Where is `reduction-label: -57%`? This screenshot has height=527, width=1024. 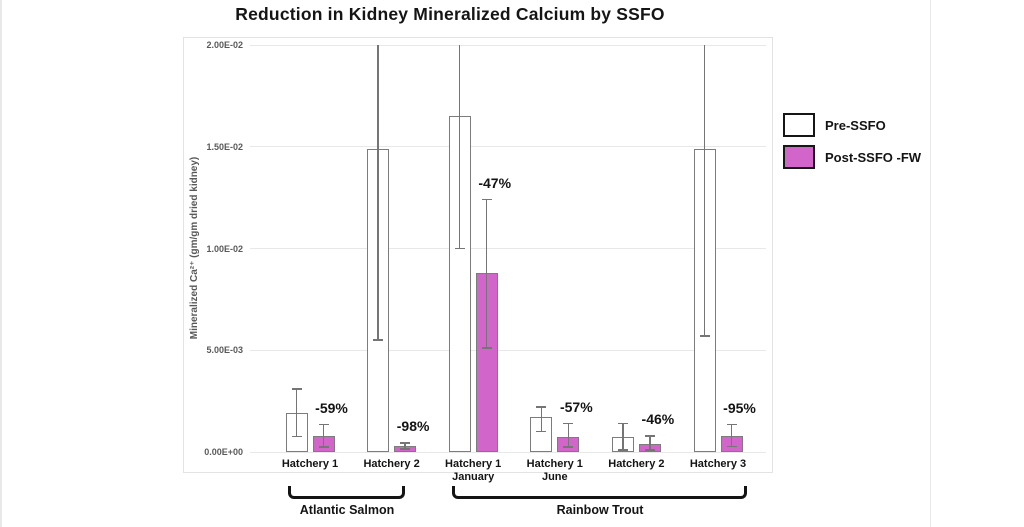
reduction-label: -57% is located at coordinates (576, 406).